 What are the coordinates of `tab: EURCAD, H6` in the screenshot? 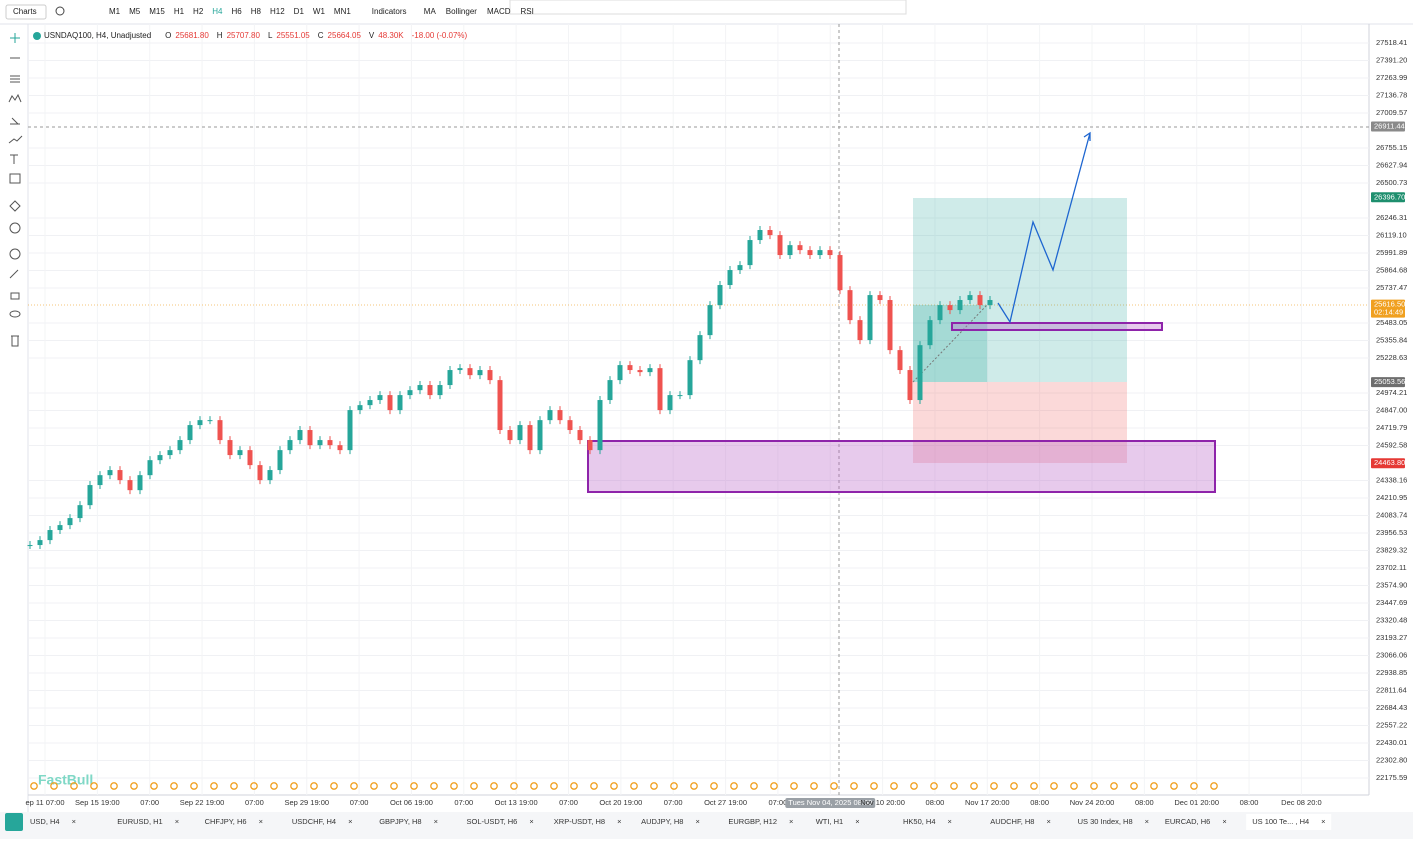 It's located at (1187, 821).